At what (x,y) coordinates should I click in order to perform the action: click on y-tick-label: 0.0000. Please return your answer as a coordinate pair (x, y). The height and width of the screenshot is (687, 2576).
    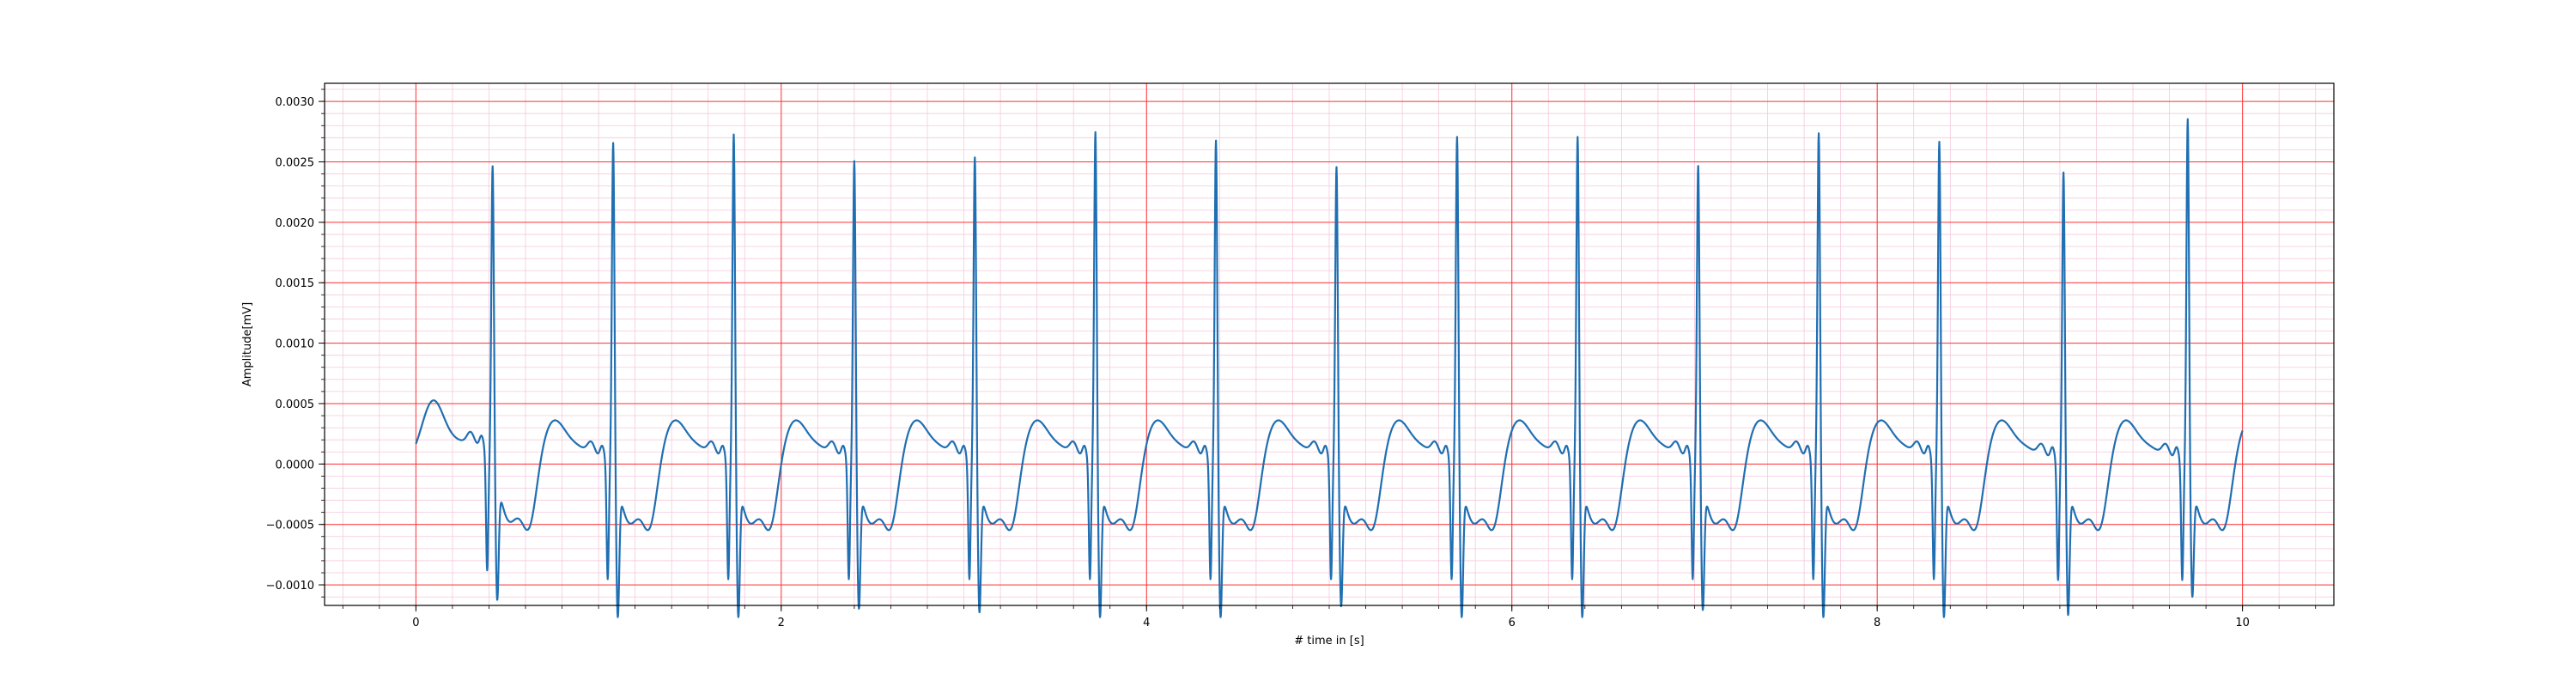
    Looking at the image, I should click on (295, 465).